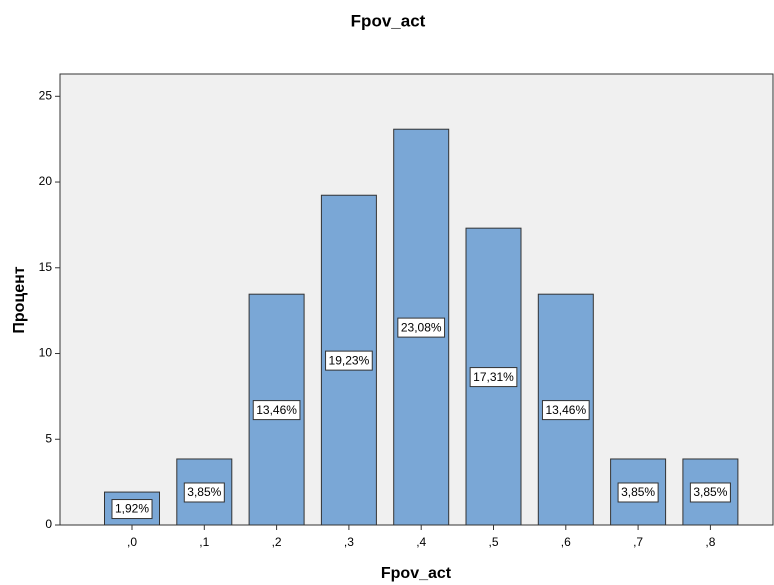  Describe the element at coordinates (277, 542) in the screenshot. I see `x-tick-label: ,2` at that location.